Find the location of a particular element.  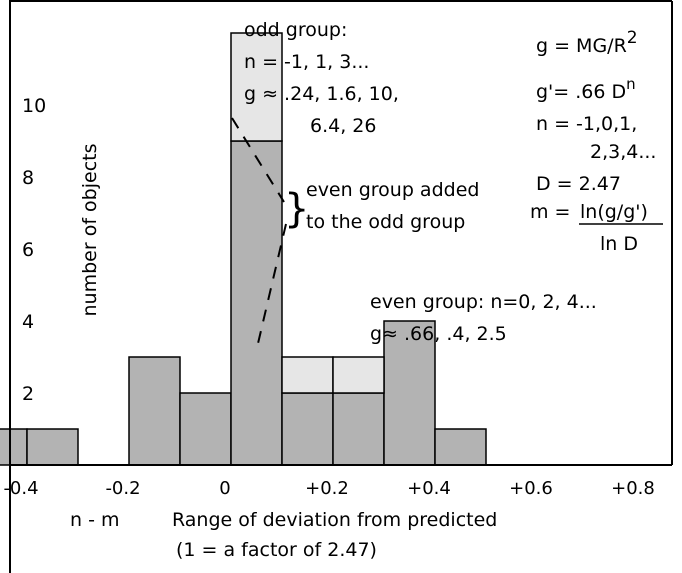

formula-gprime: g'= .66 Dn is located at coordinates (586, 89).